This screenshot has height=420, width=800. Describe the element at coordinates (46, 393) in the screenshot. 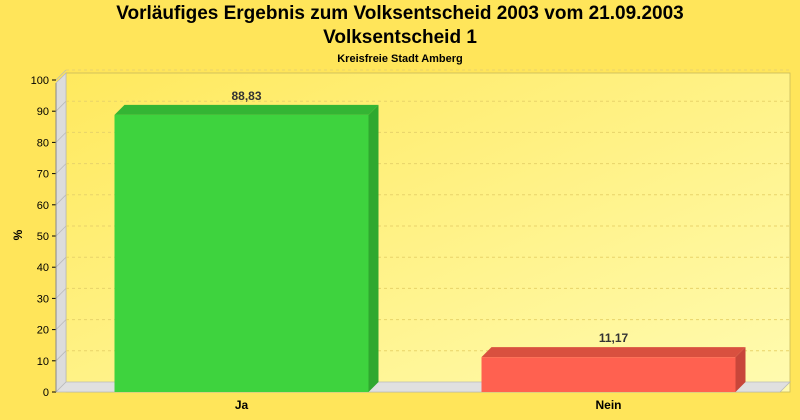

I see `y-tick-label: 0` at that location.